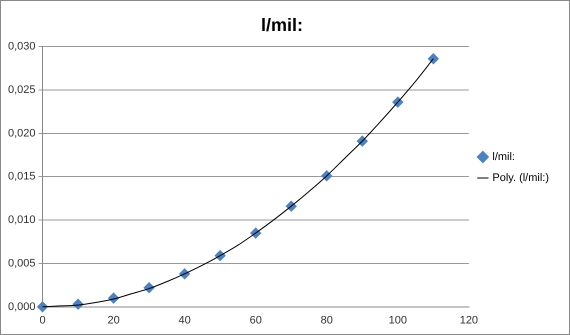  Describe the element at coordinates (22, 306) in the screenshot. I see `y-tick-label: 0,000` at that location.